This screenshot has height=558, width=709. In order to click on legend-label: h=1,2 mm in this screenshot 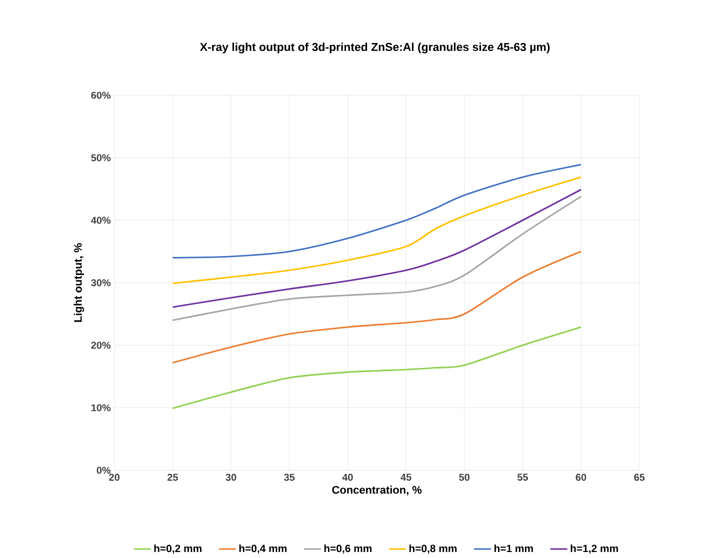, I will do `click(594, 549)`.